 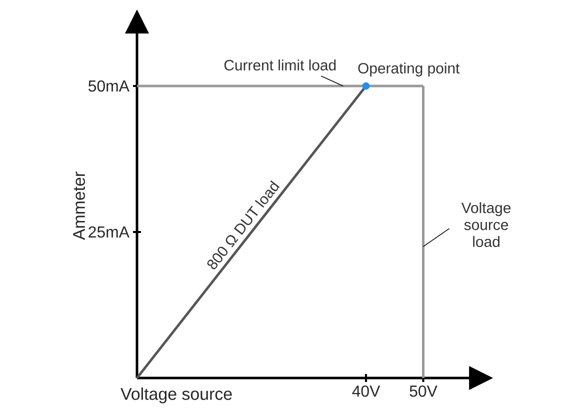 I want to click on y-tick-label: 50mA, so click(x=109, y=86).